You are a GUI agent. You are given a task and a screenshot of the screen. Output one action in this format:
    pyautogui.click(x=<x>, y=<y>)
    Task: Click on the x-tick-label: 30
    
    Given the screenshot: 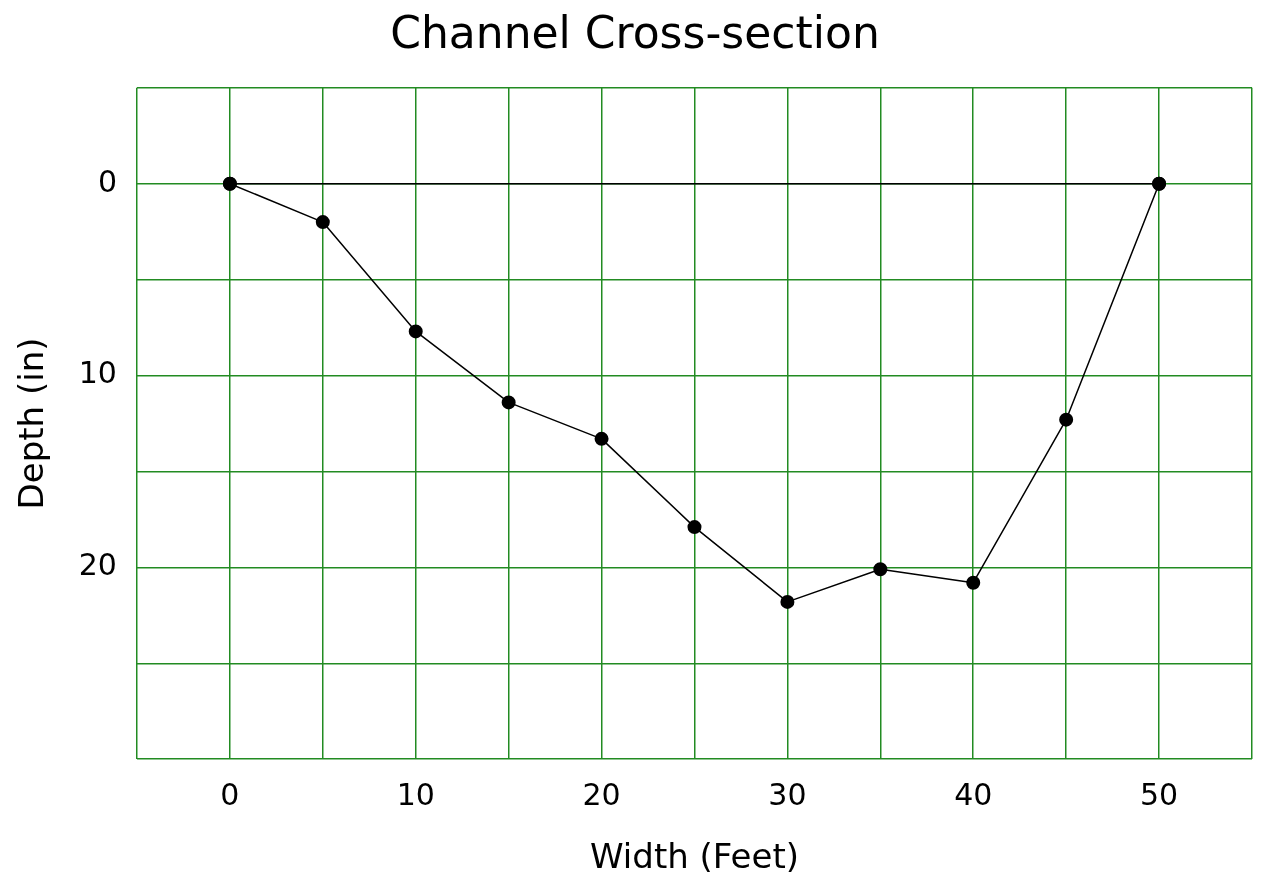 What is the action you would take?
    pyautogui.click(x=787, y=794)
    